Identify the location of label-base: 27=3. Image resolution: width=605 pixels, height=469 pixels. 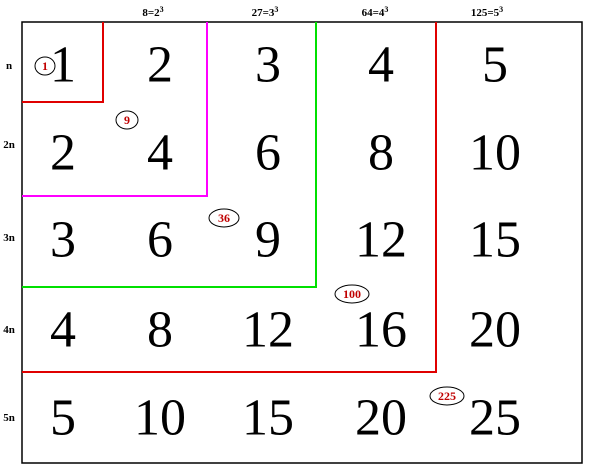
(263, 13).